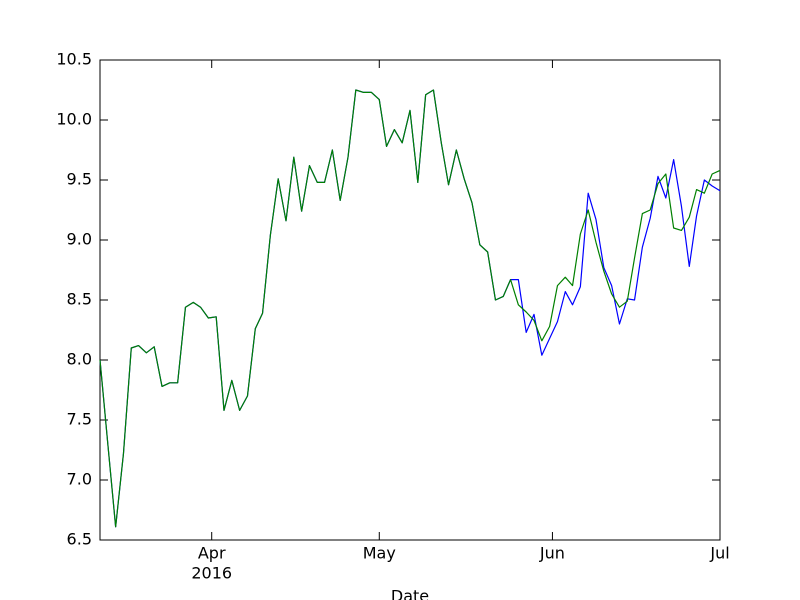  I want to click on y-tick-label: 8.0, so click(79, 359).